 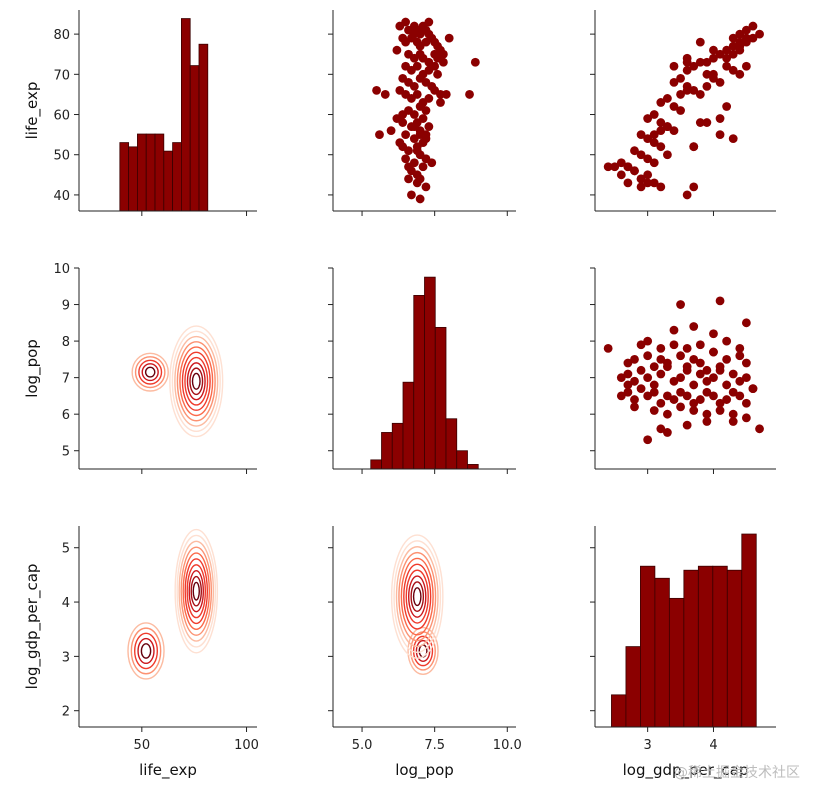 I want to click on panel-r1-c2, so click(x=683, y=370).